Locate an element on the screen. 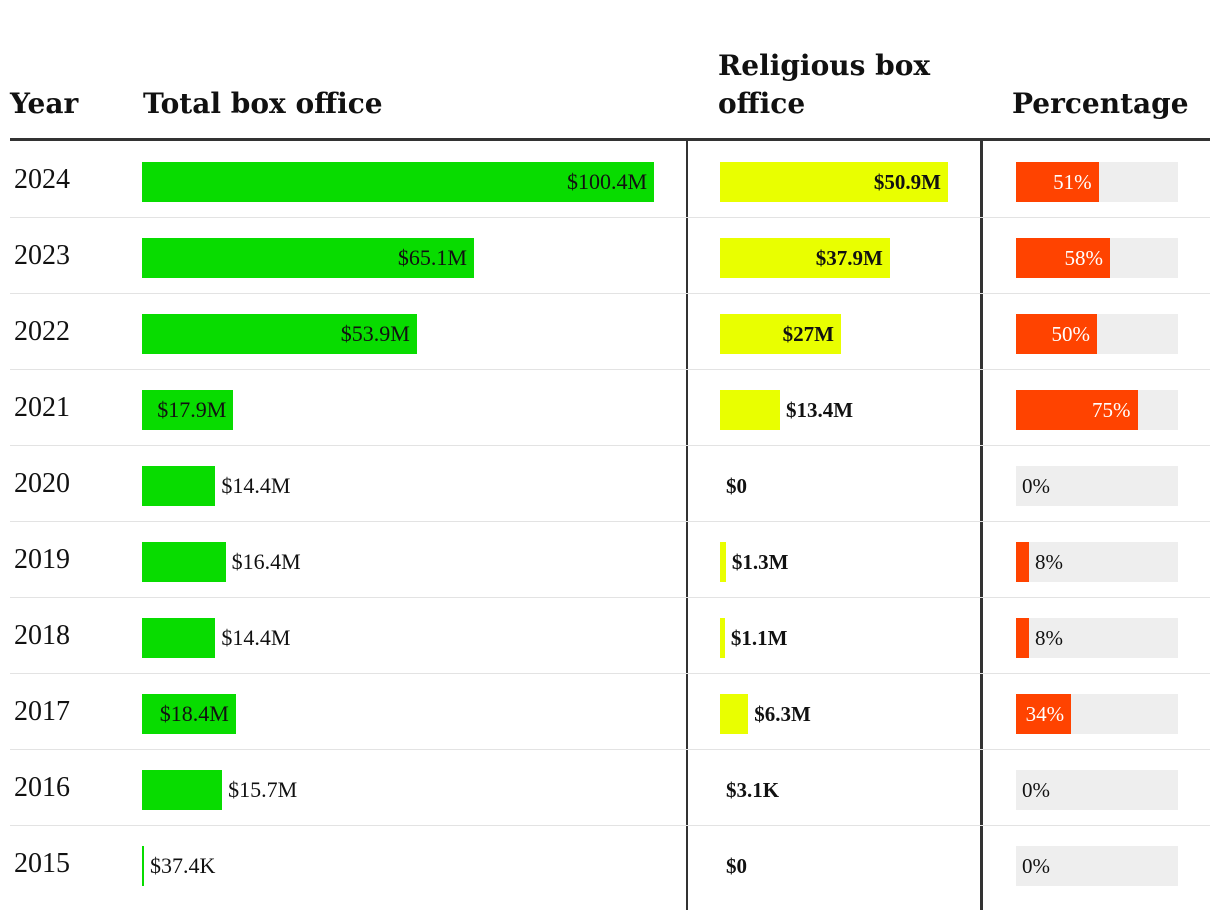 This screenshot has height=910, width=1220. religious-value-label: $1.3M is located at coordinates (760, 562).